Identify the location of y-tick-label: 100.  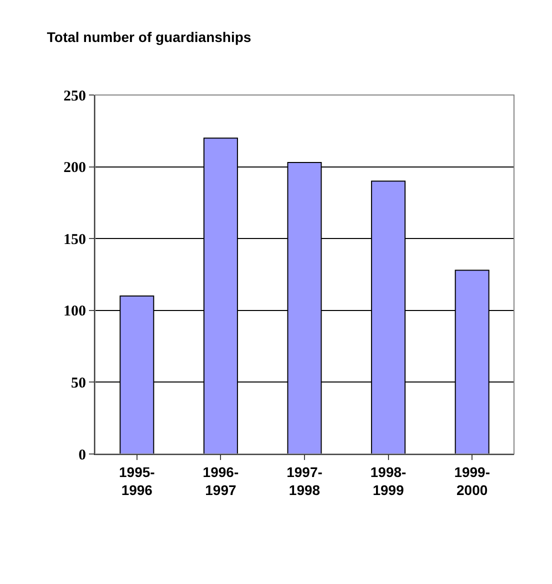
(75, 312).